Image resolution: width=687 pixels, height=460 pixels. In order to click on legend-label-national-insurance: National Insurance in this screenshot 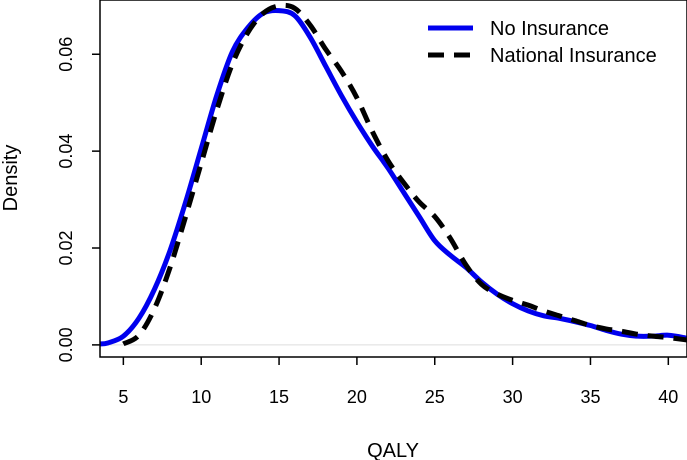, I will do `click(573, 56)`.